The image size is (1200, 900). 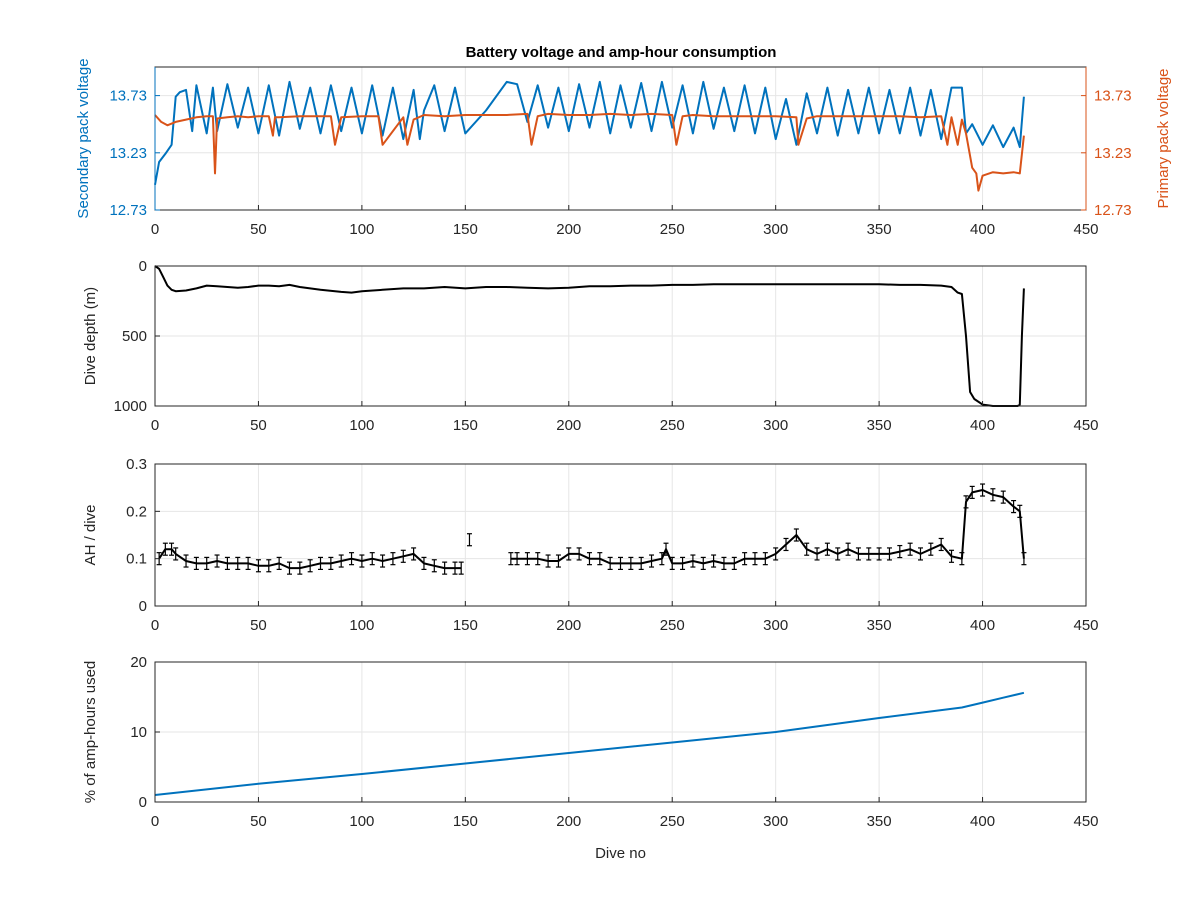 What do you see at coordinates (128, 210) in the screenshot?
I see `y-tick-label: 12.73` at bounding box center [128, 210].